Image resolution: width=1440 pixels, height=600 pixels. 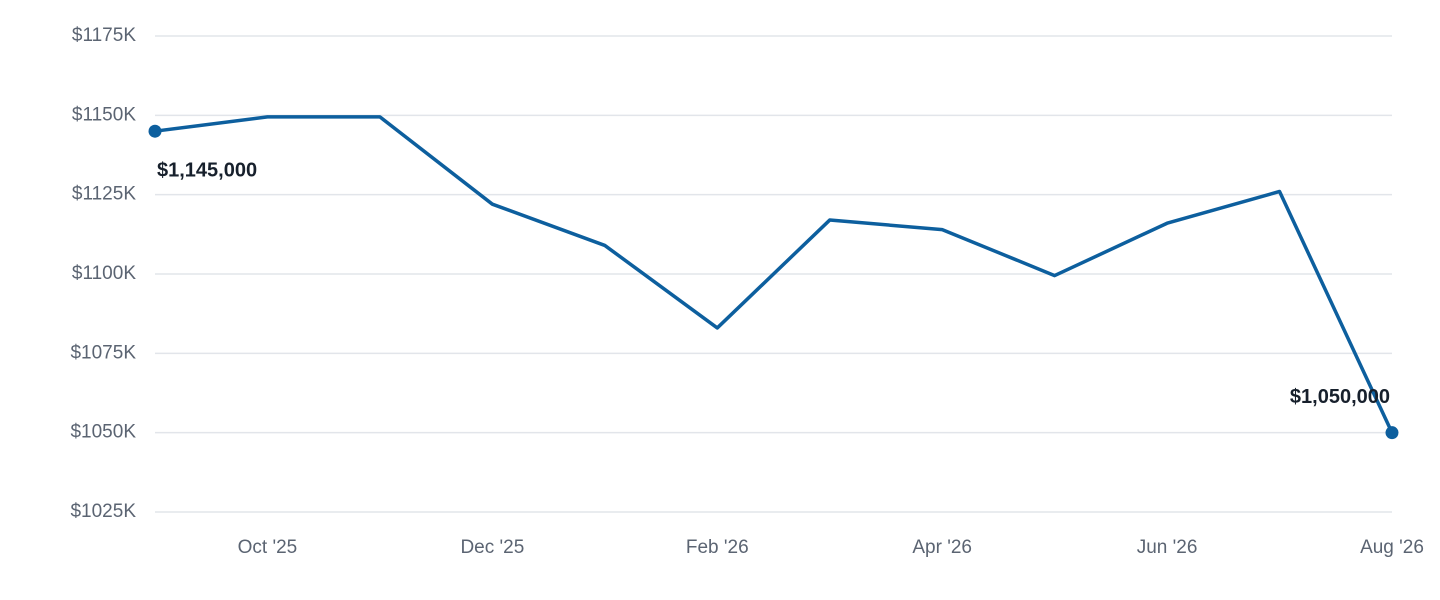 What do you see at coordinates (1340, 397) in the screenshot?
I see `value-label: $1,050,000` at bounding box center [1340, 397].